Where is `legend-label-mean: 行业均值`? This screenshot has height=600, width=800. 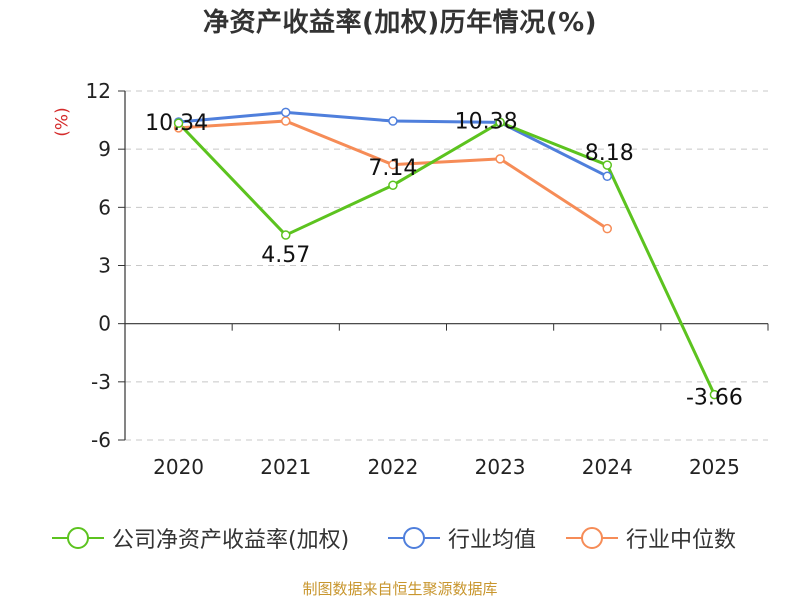
legend-label-mean: 行业均值 is located at coordinates (492, 540).